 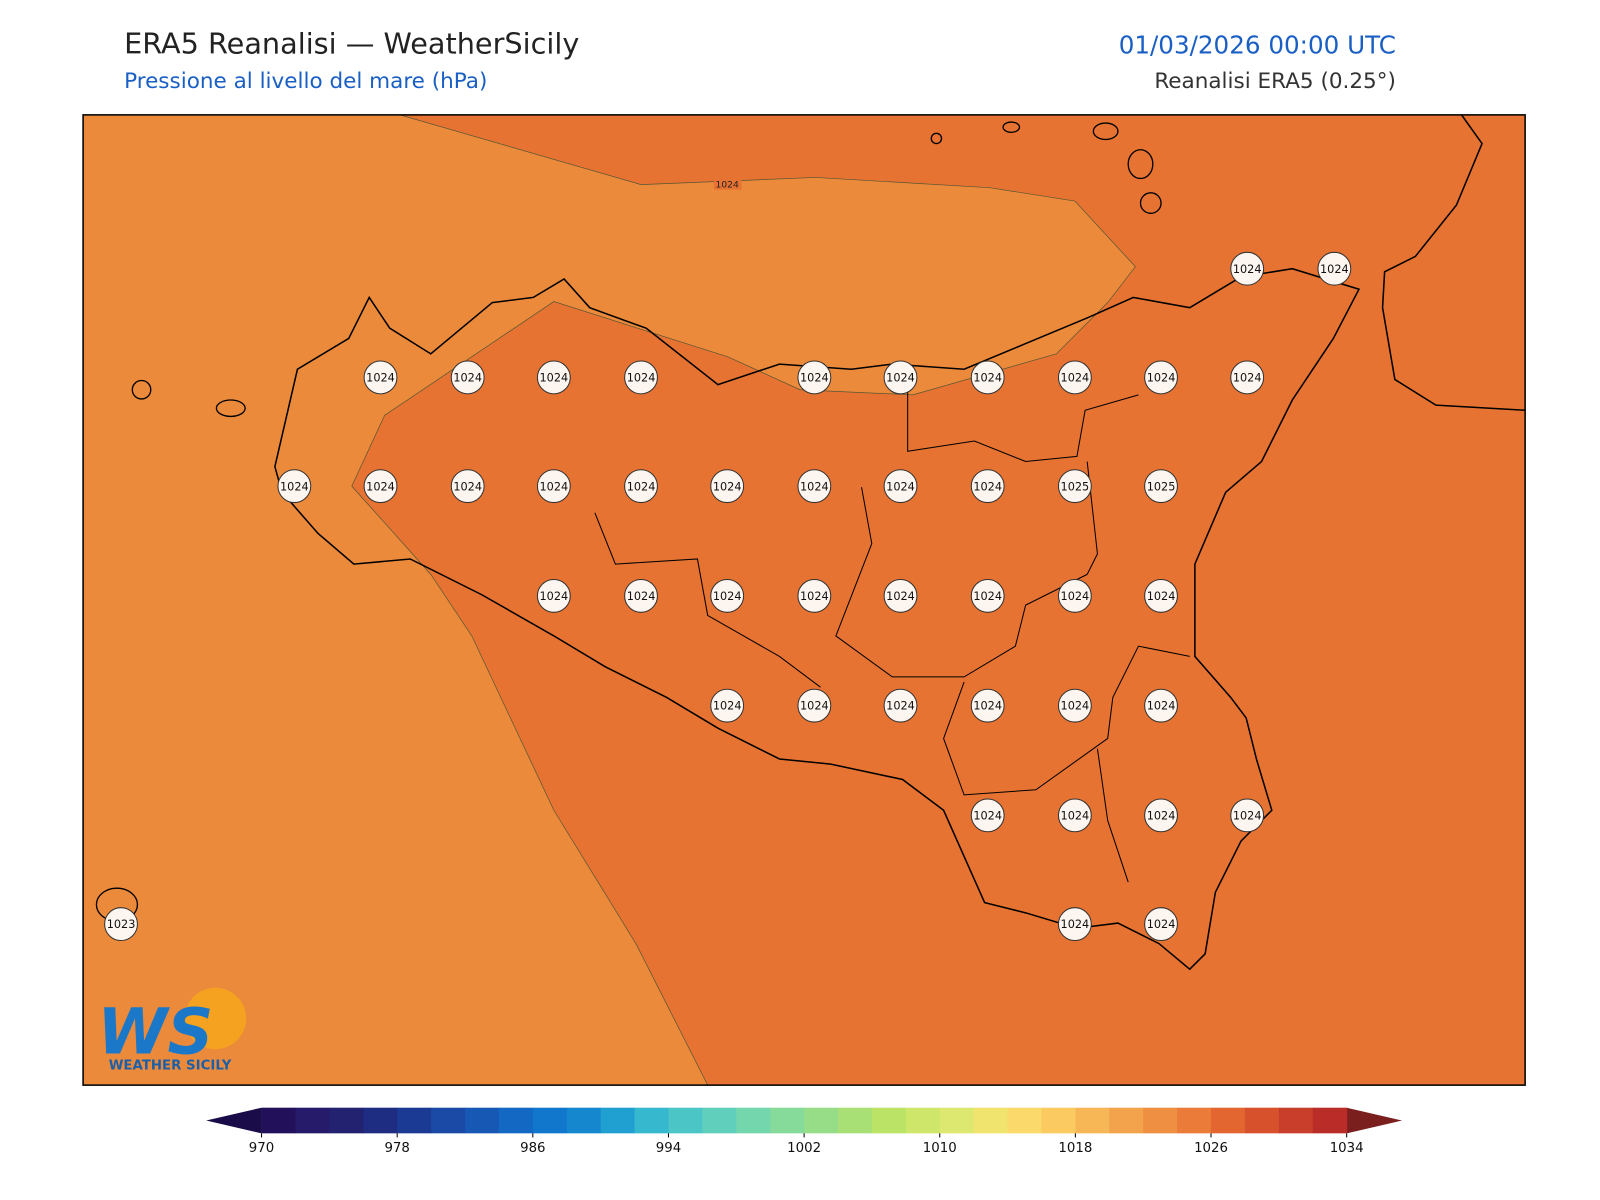 What do you see at coordinates (668, 1148) in the screenshot?
I see `colorbar-tick-label: 994` at bounding box center [668, 1148].